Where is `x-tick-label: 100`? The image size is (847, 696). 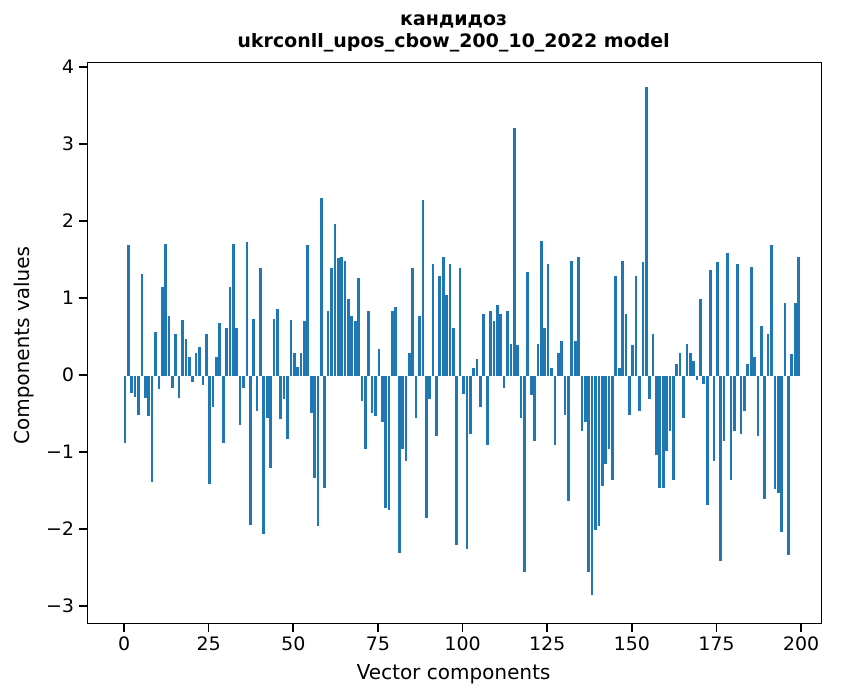 x-tick-label: 100 is located at coordinates (462, 644).